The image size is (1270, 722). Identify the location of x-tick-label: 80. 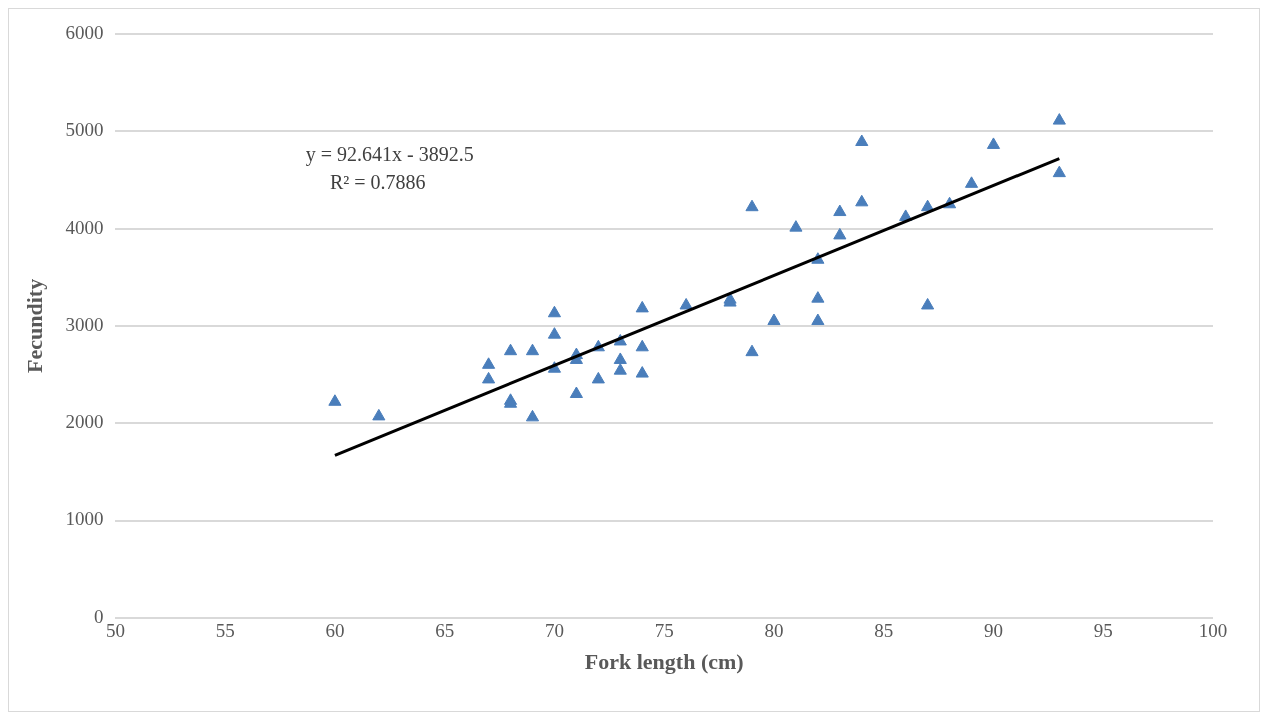
(774, 631).